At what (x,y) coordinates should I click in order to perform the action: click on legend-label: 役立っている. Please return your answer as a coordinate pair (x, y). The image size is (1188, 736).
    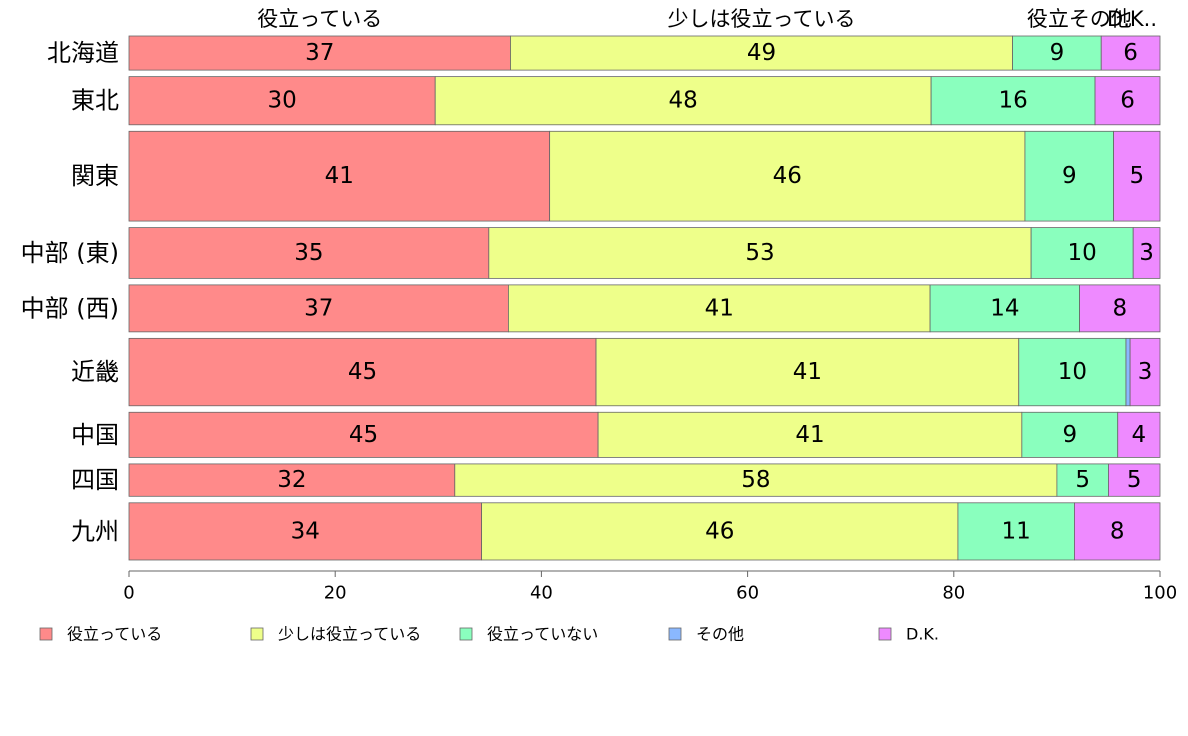
    Looking at the image, I should click on (114, 634).